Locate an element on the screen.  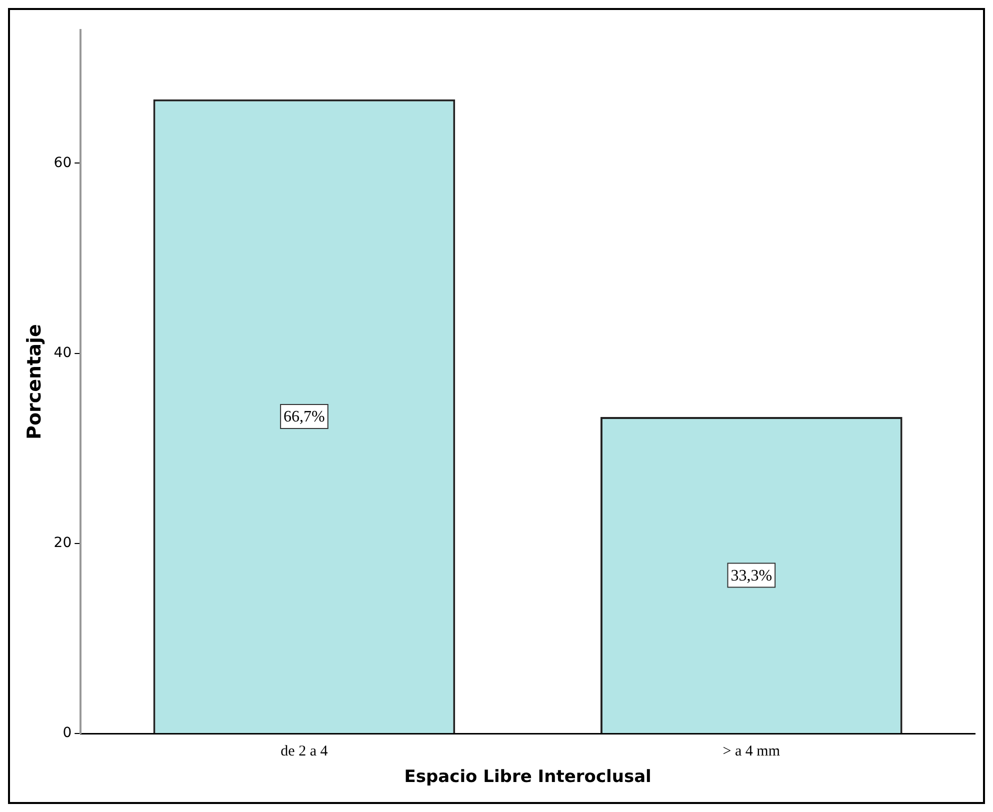
data-label: 33,3% is located at coordinates (751, 575).